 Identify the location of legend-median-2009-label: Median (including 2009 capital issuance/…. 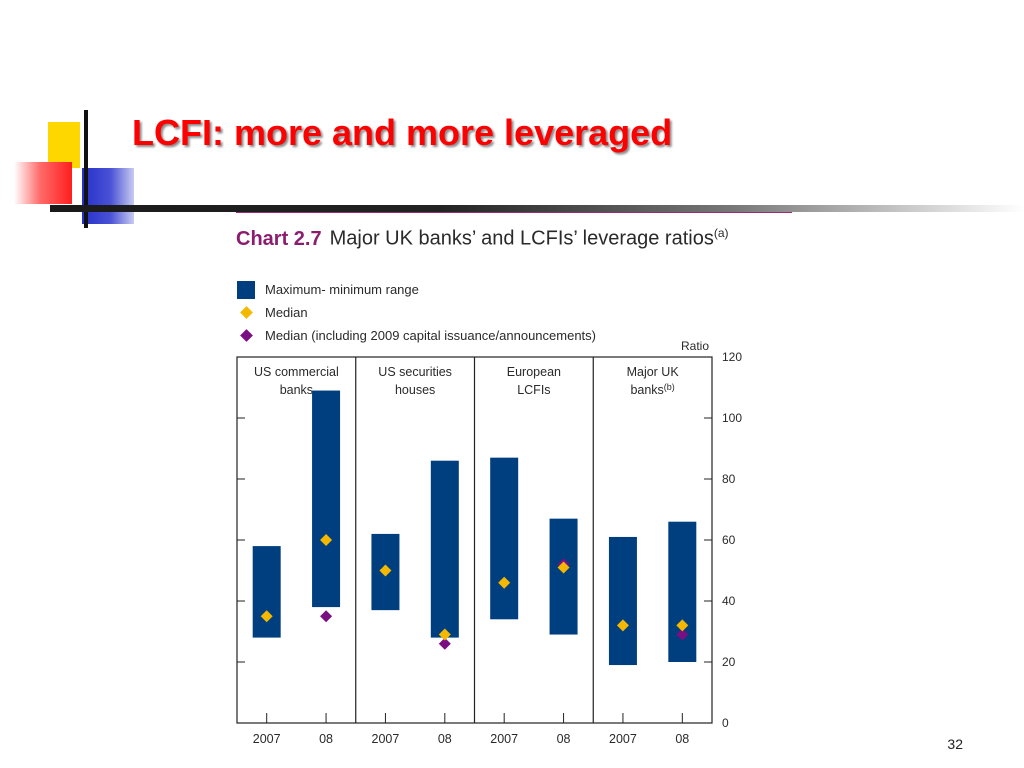
(430, 335).